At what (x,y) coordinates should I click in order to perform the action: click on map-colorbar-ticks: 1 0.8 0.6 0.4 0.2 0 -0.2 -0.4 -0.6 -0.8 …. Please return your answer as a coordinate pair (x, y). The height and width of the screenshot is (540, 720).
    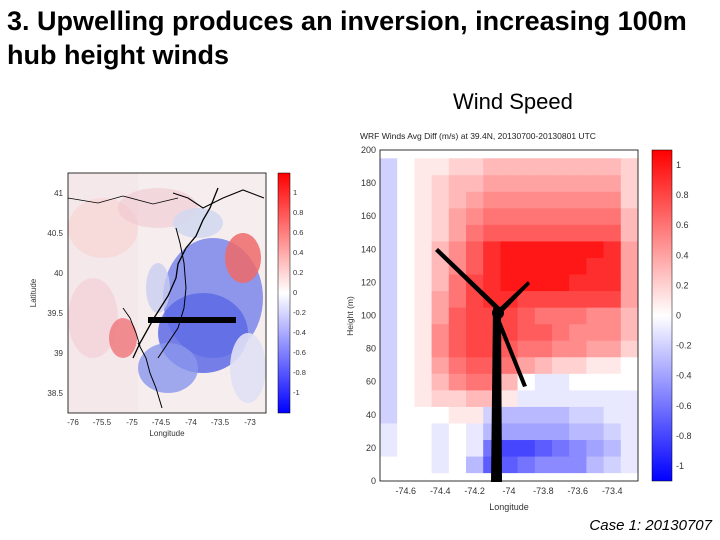
    Looking at the image, I should click on (299, 292).